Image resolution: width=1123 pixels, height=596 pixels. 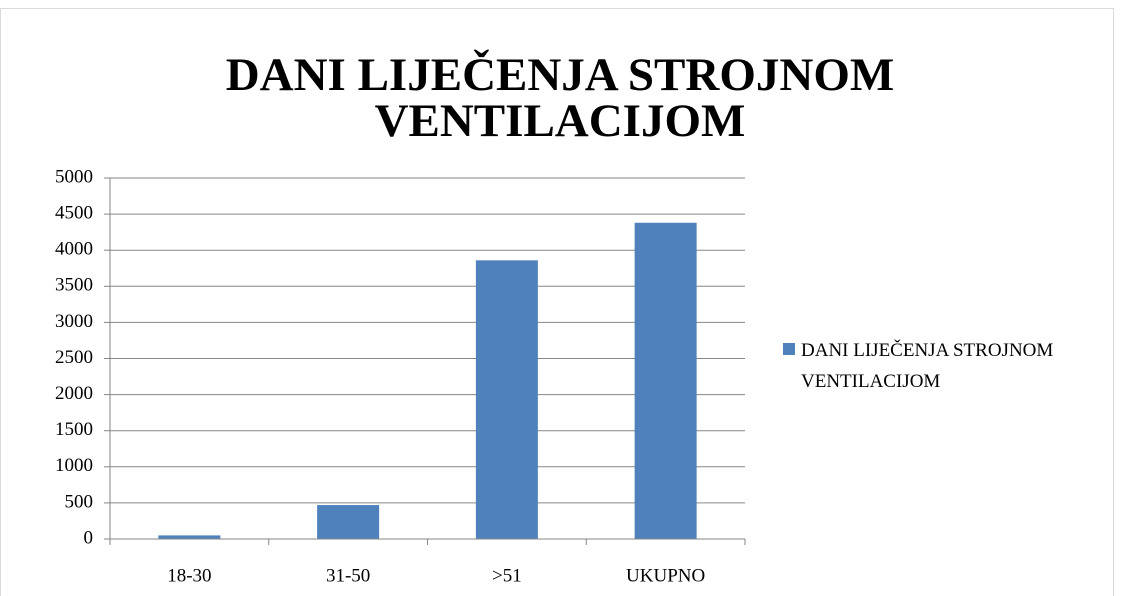 What do you see at coordinates (89, 537) in the screenshot?
I see `y-tick-label: 0` at bounding box center [89, 537].